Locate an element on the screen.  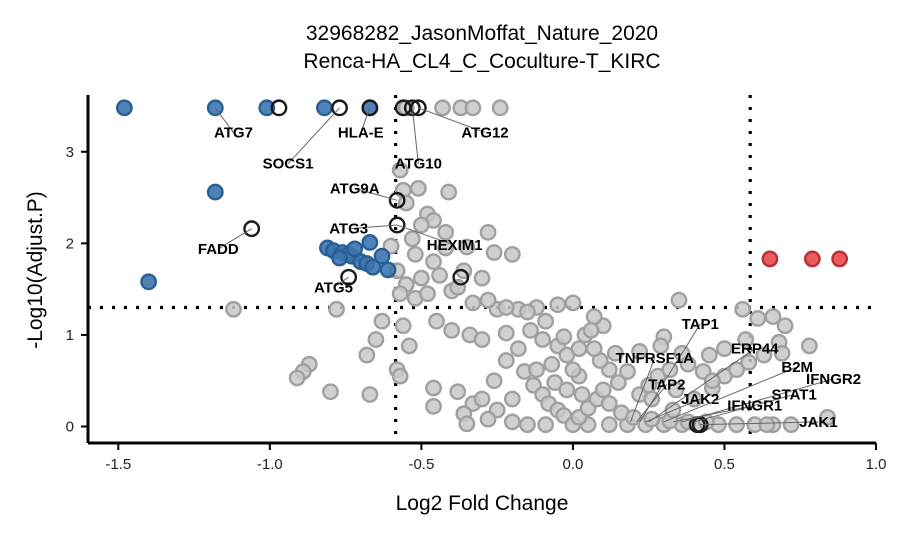
x-tick-label: 0.5 is located at coordinates (724, 464).